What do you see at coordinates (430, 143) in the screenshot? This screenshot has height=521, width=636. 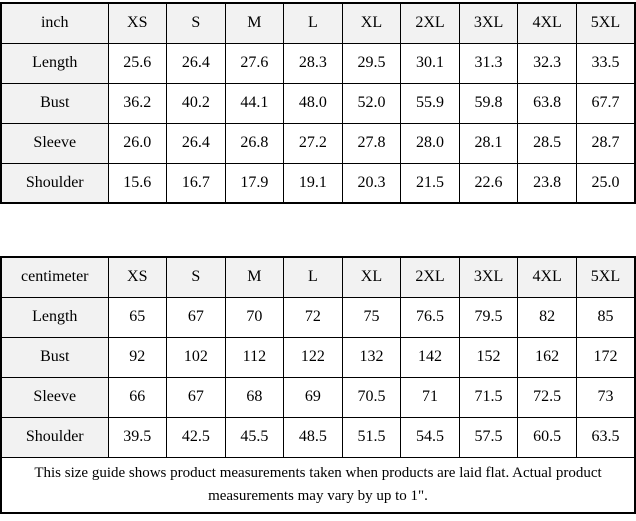 I see `measurement-cell: 28.0` at bounding box center [430, 143].